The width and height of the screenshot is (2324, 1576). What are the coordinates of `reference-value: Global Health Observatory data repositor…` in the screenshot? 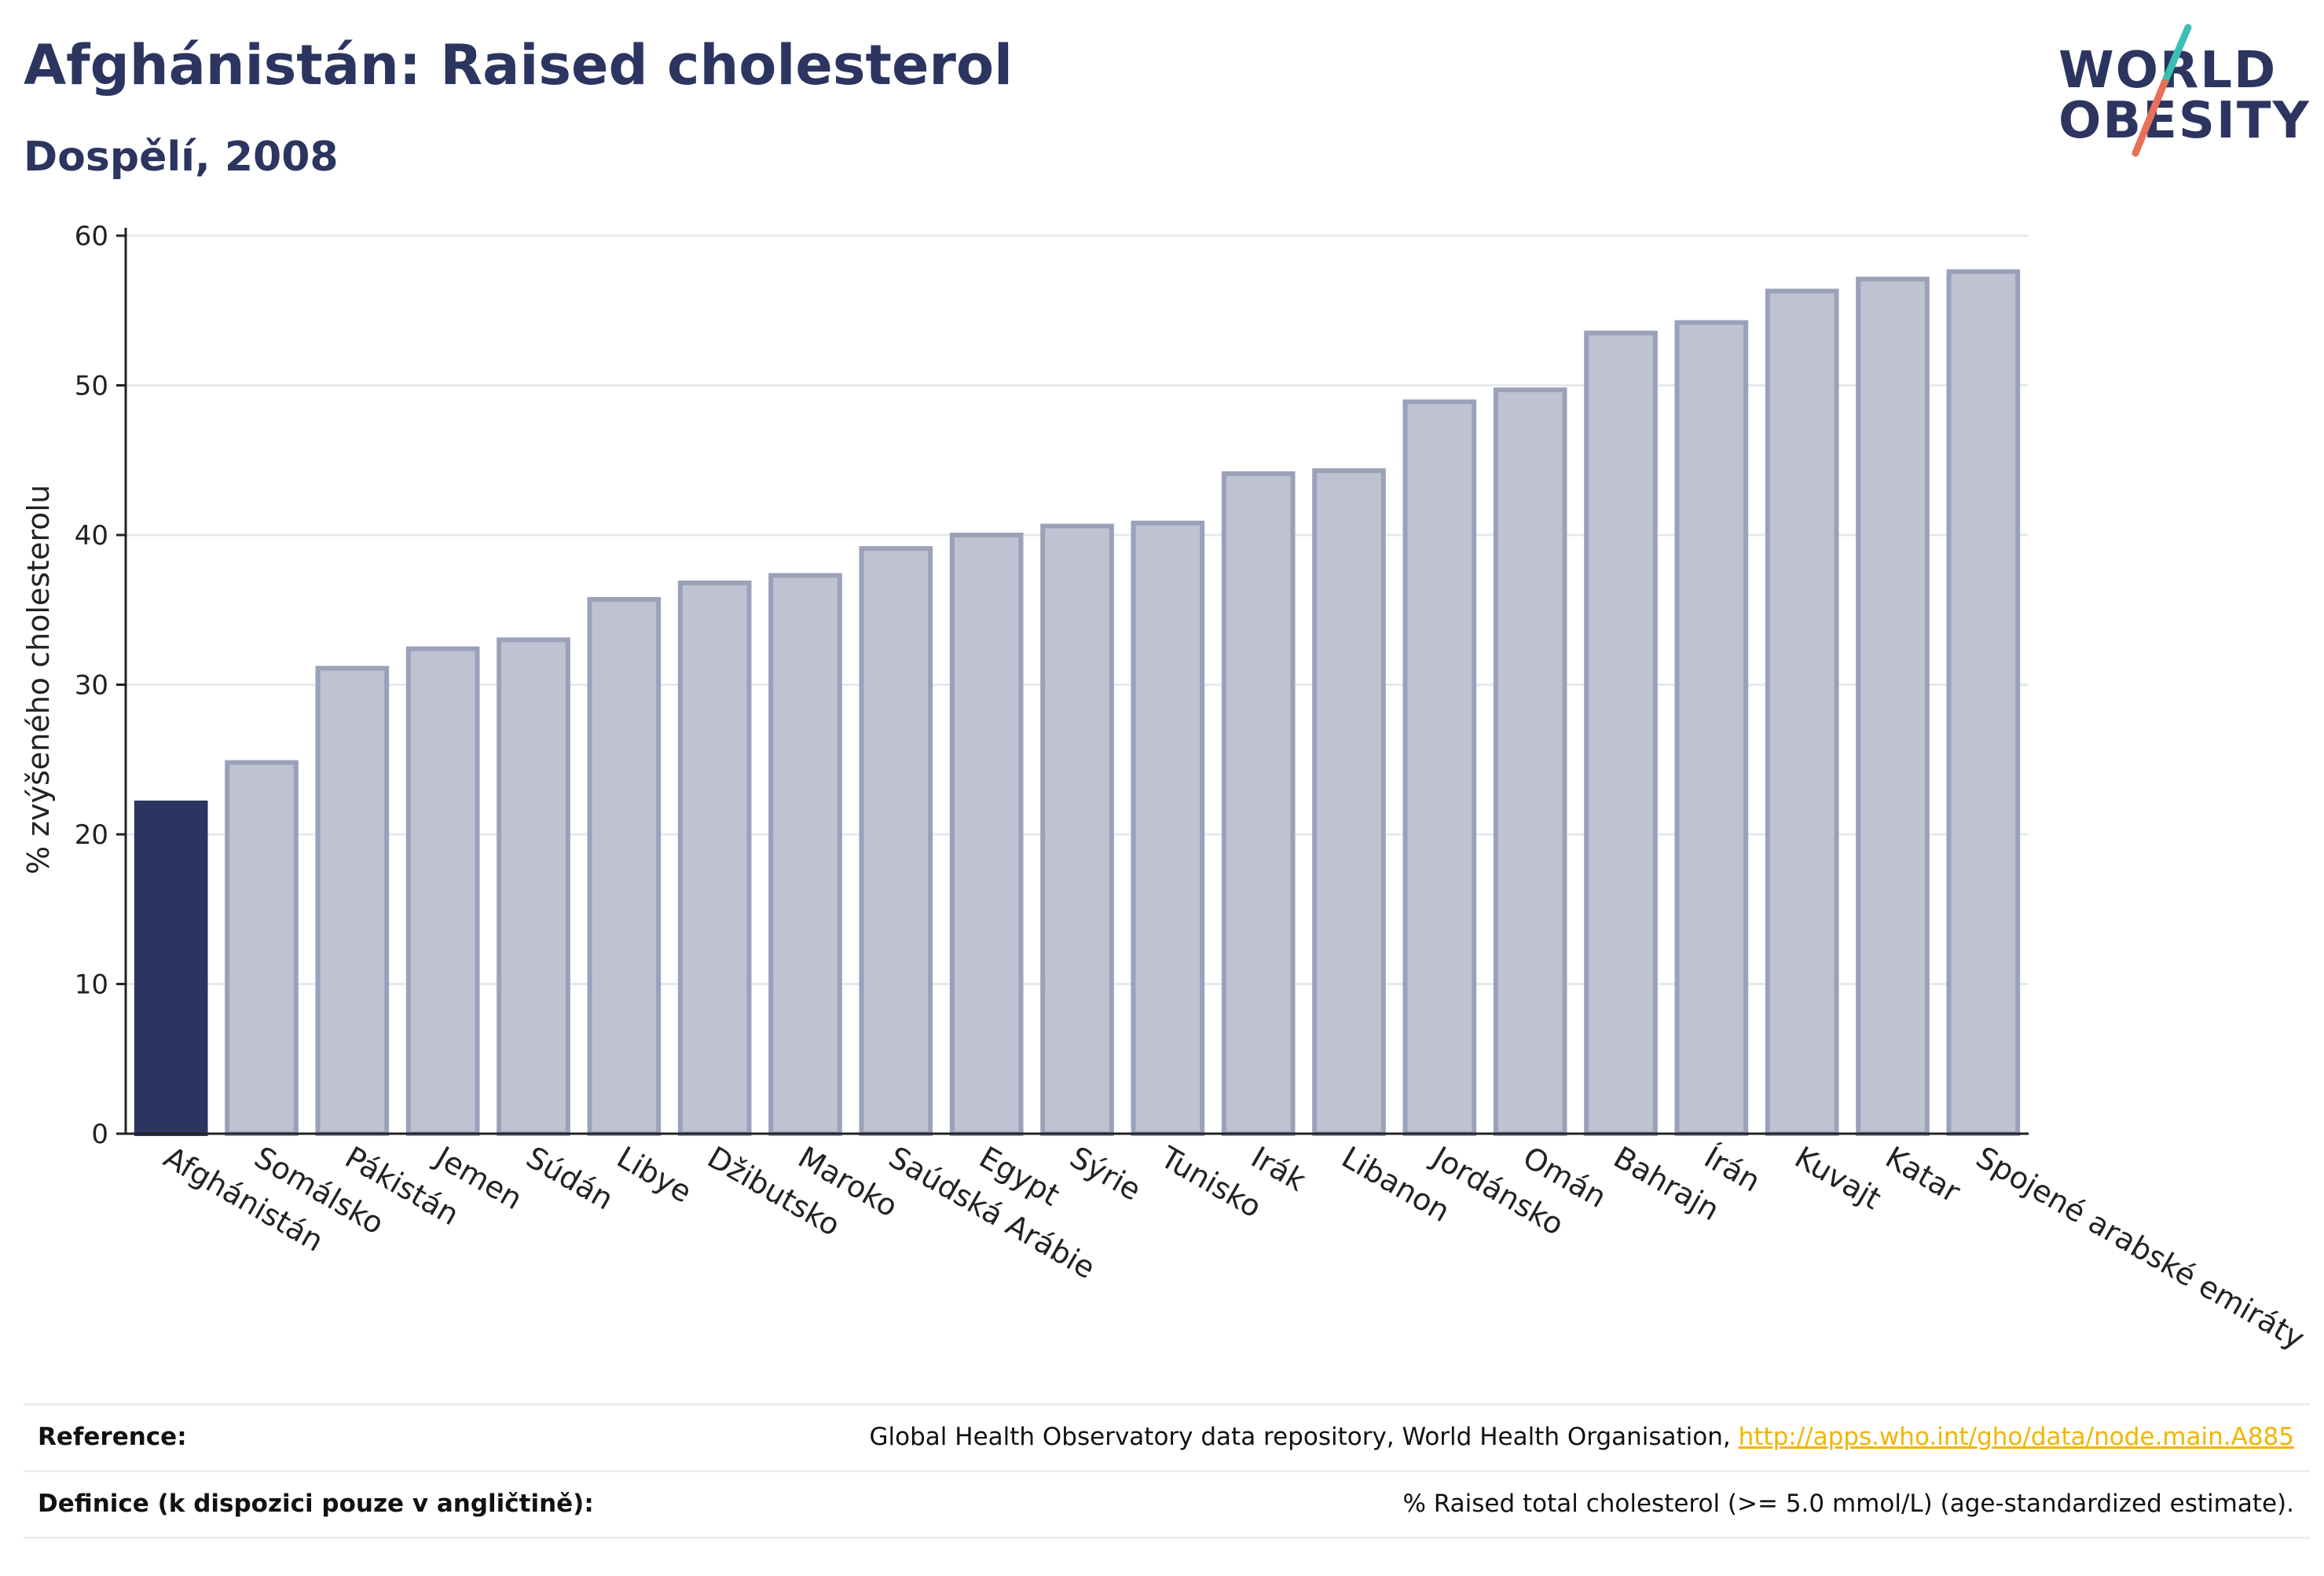 It's located at (1582, 1437).